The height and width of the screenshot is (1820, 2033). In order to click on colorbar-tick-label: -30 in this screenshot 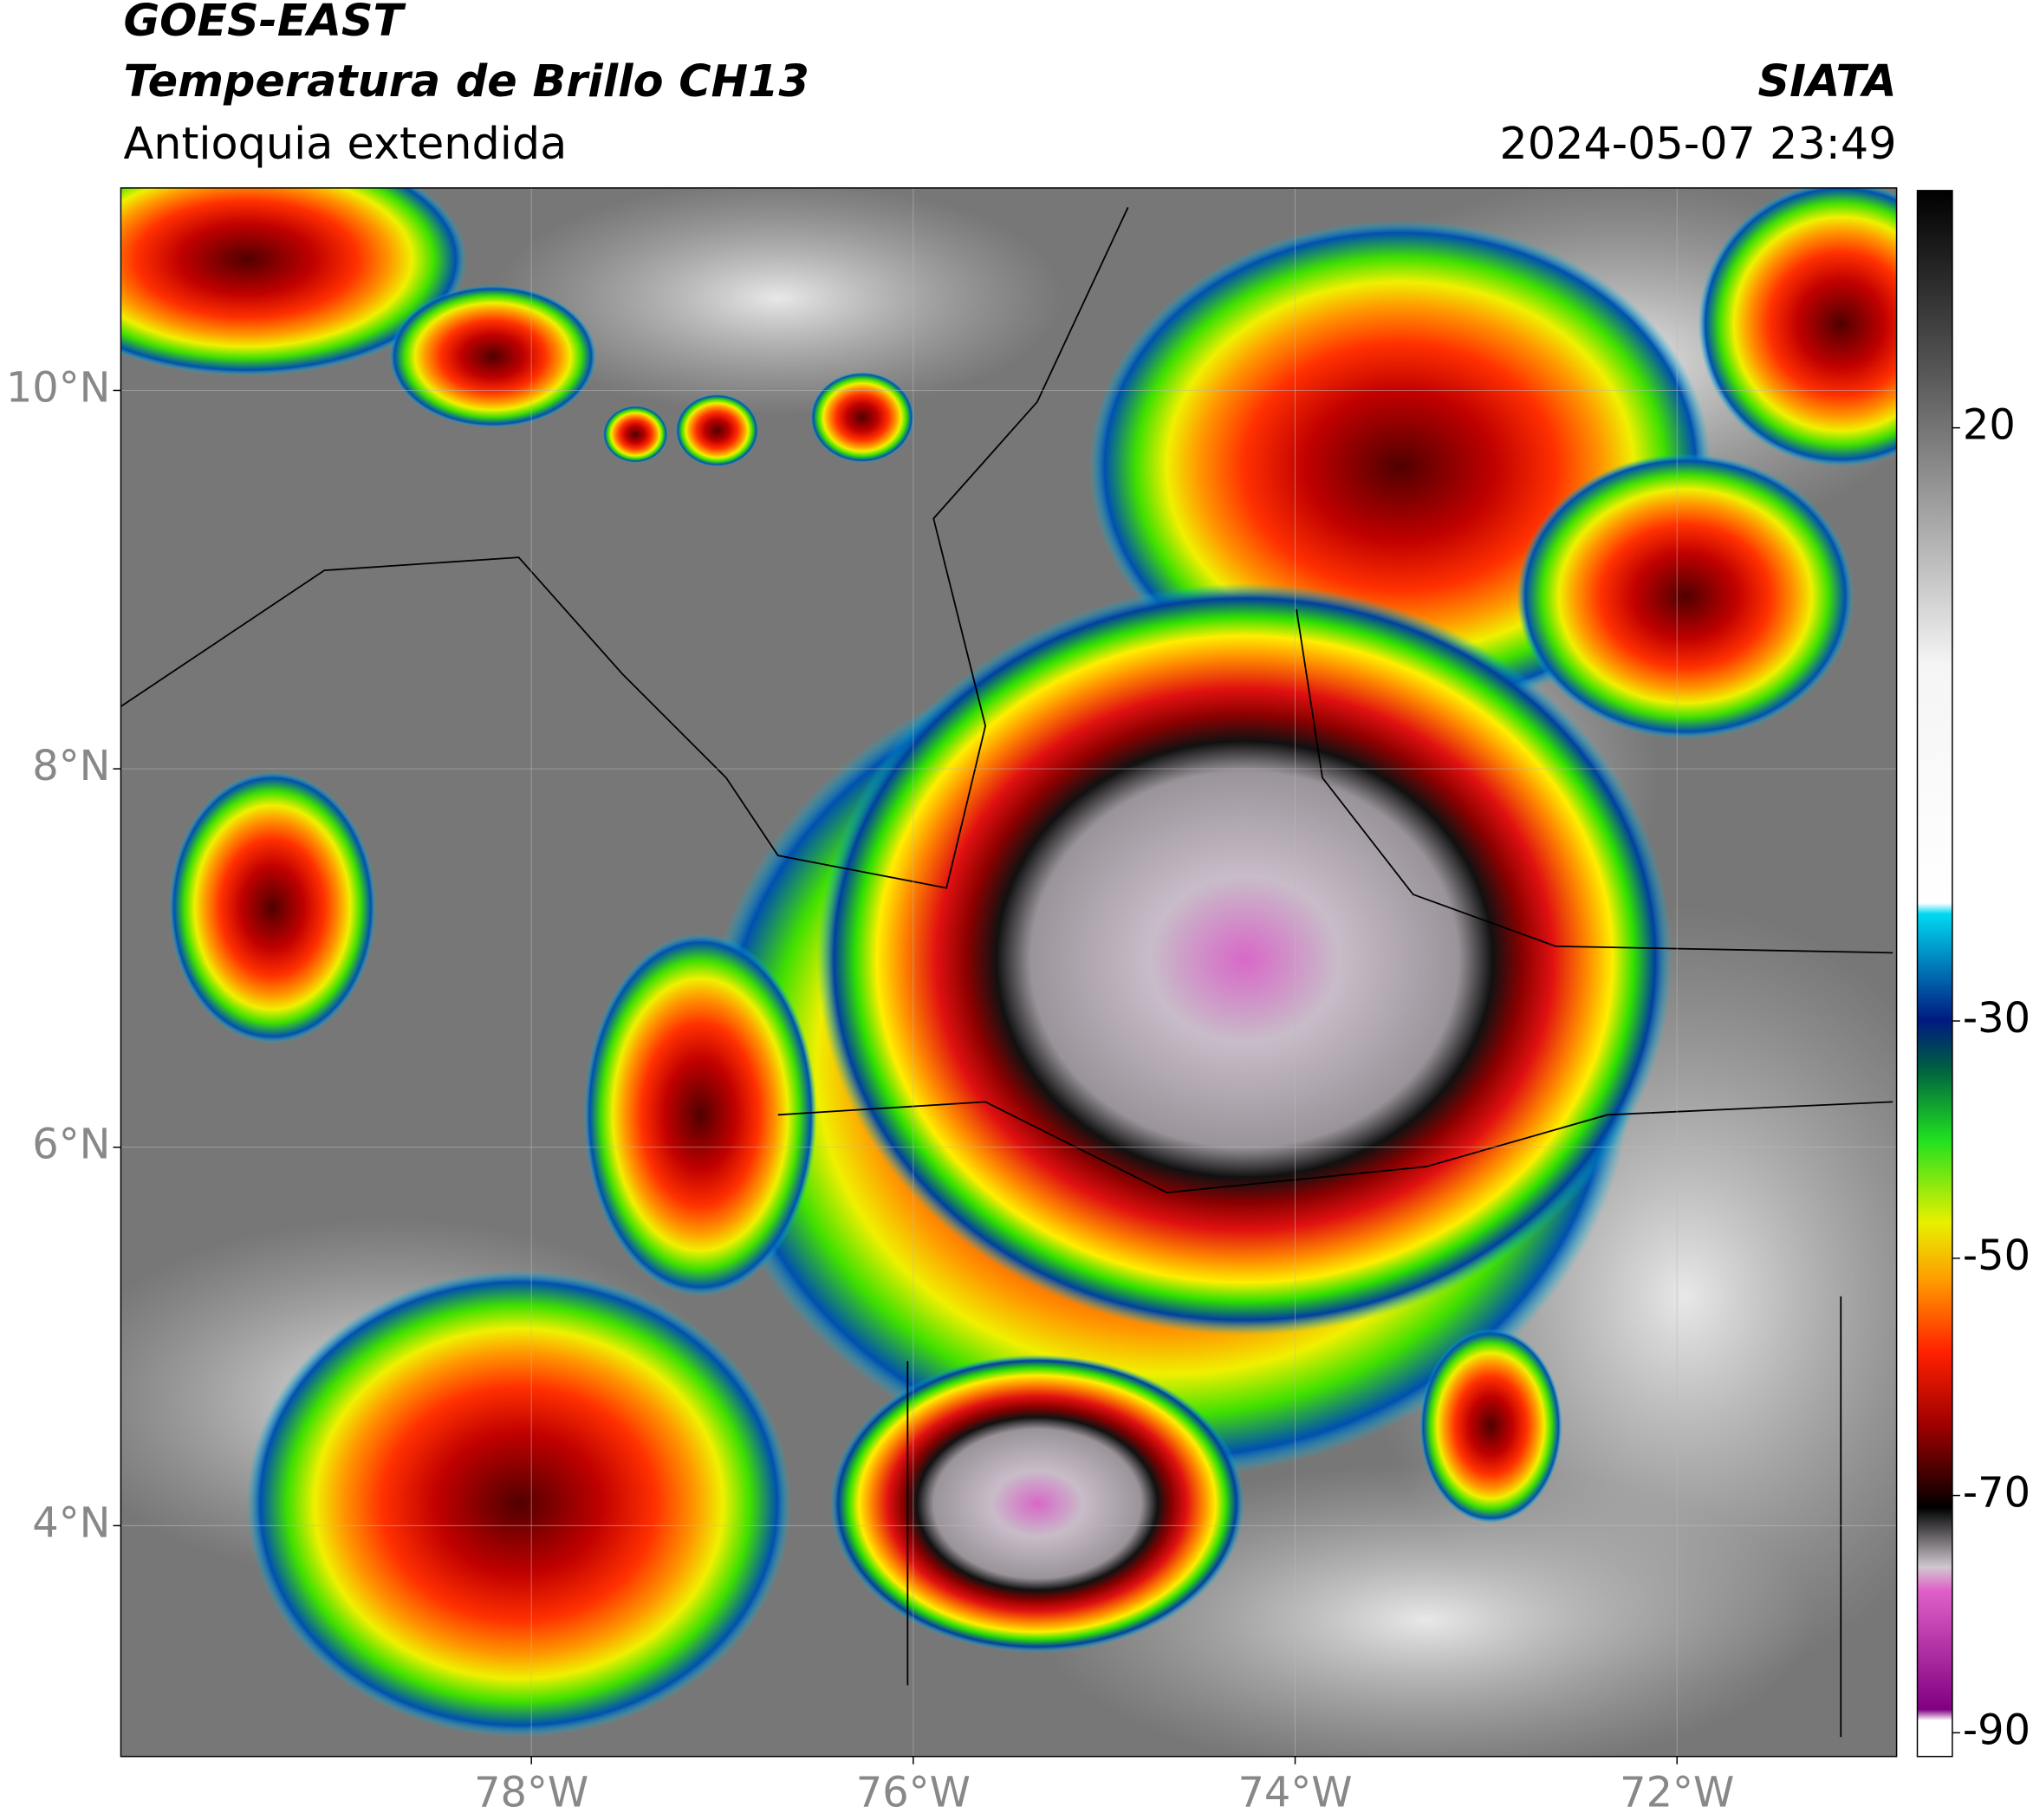, I will do `click(1997, 1019)`.